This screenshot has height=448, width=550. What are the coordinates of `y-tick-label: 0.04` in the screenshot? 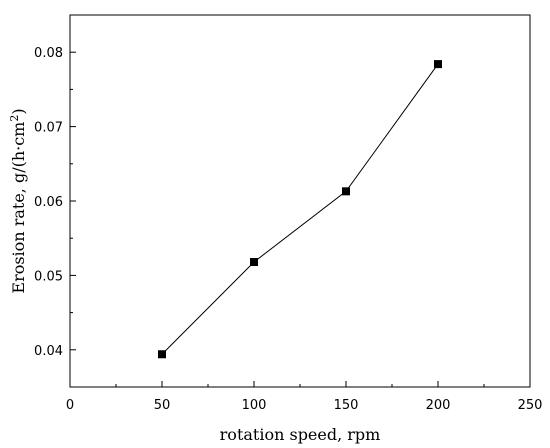 It's located at (48, 351).